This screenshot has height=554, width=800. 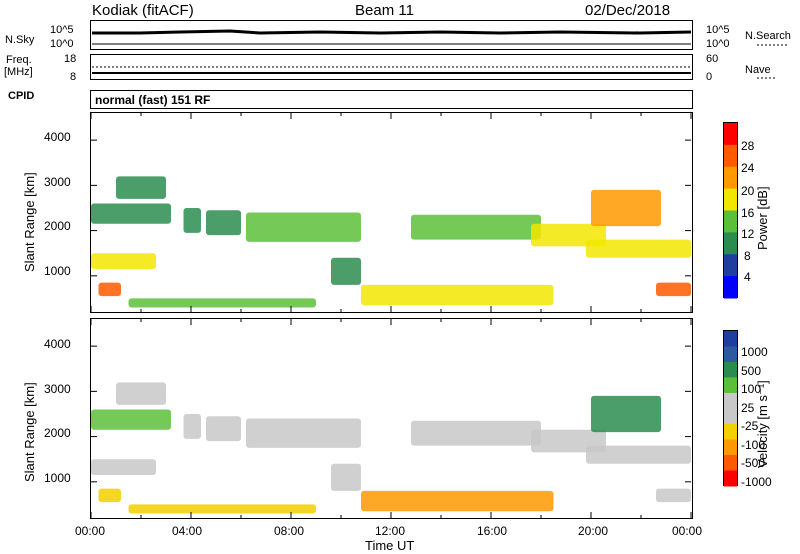 What do you see at coordinates (390, 545) in the screenshot?
I see `x-axis-label: Time UT` at bounding box center [390, 545].